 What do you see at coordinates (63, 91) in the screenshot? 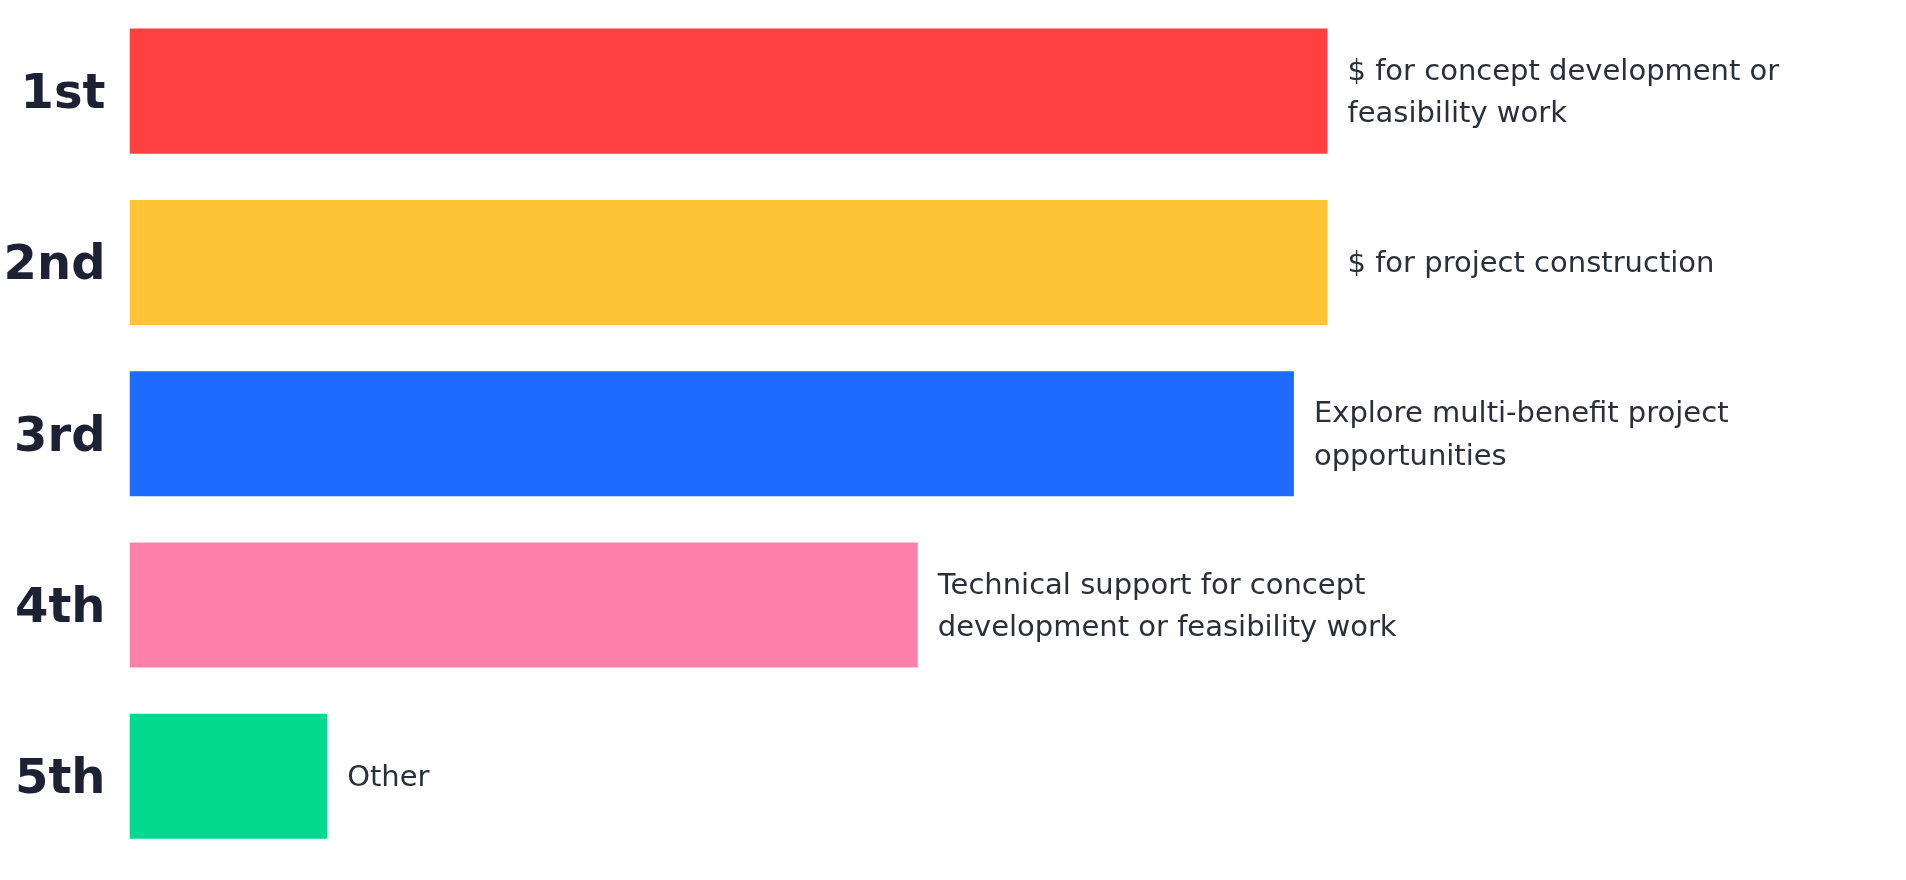
I see `y-tick-label: 1st` at bounding box center [63, 91].